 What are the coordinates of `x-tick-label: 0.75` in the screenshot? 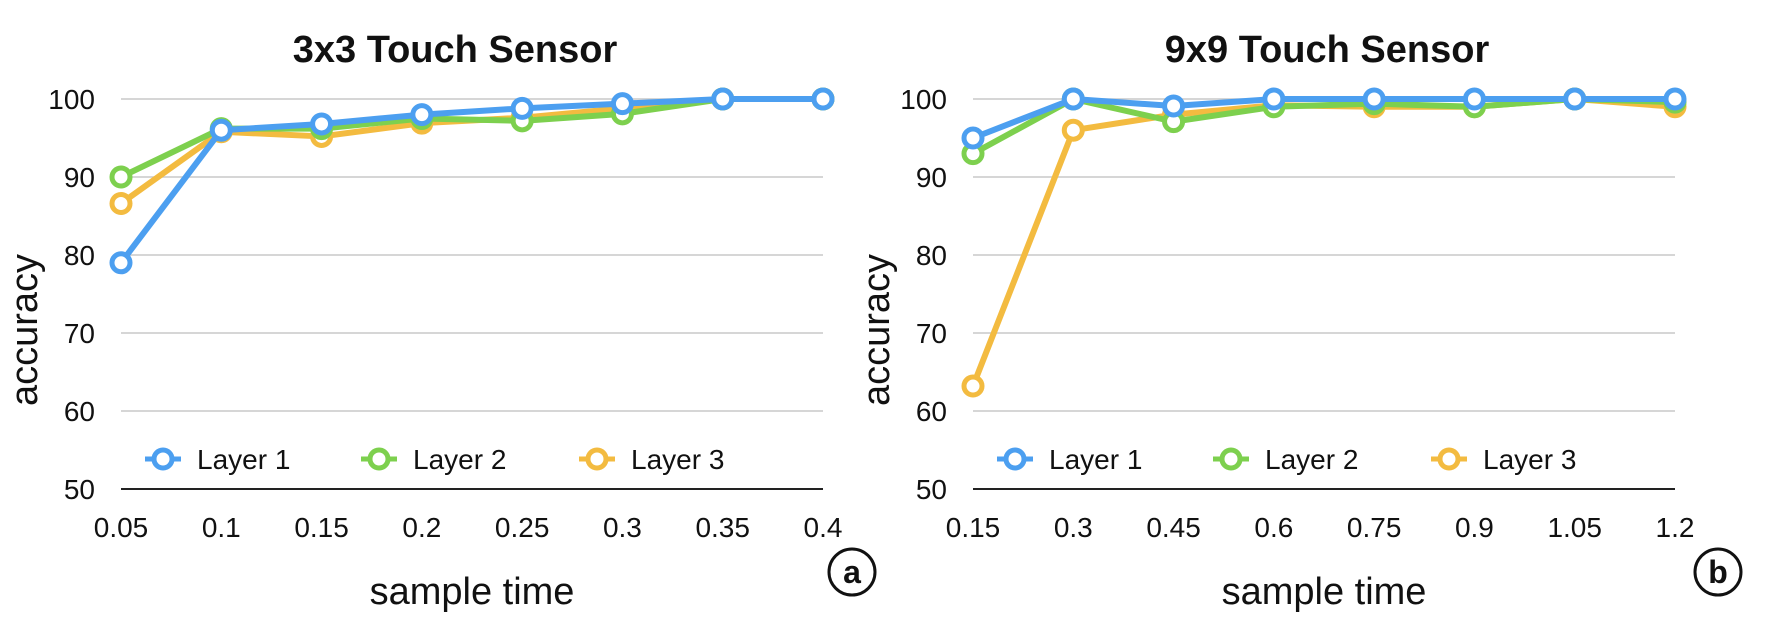 It's located at (1374, 527).